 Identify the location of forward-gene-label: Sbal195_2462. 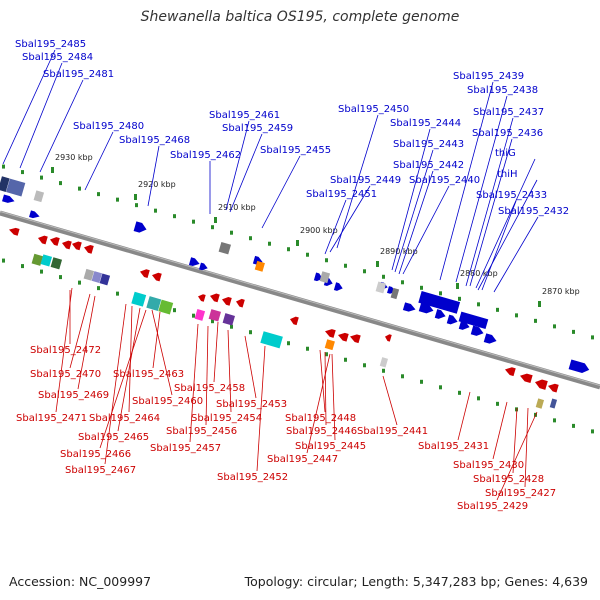
(205, 155).